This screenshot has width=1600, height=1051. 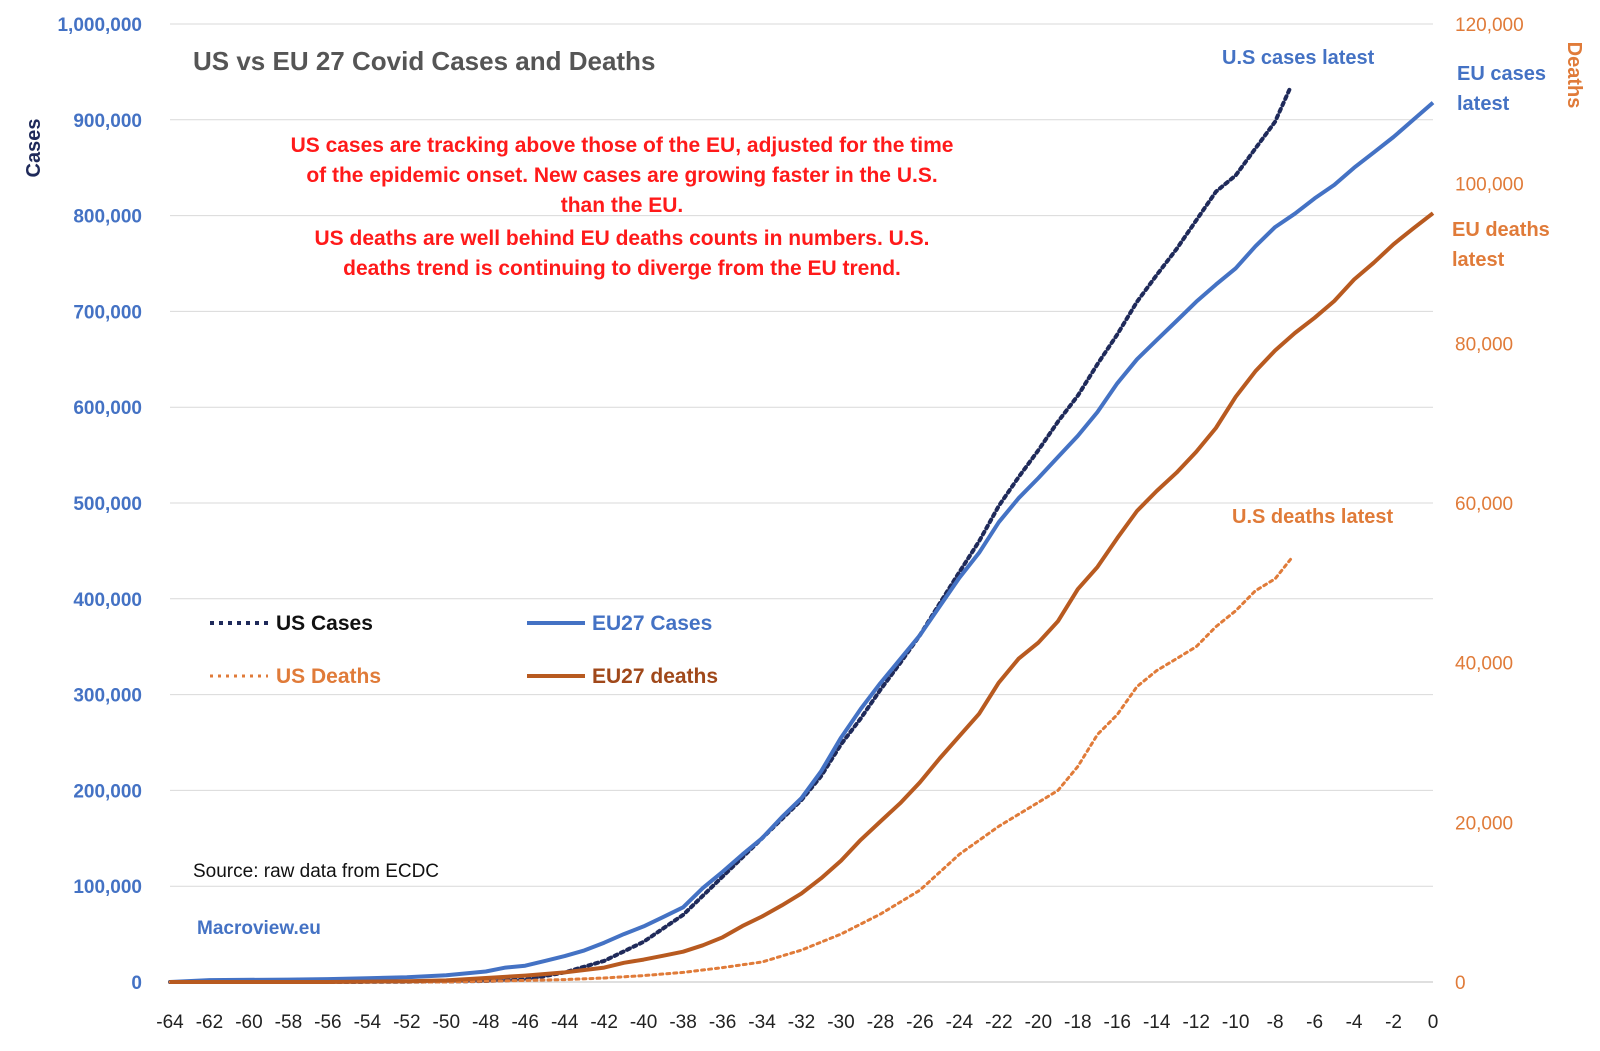 I want to click on x-tick-label: -40, so click(x=643, y=1022).